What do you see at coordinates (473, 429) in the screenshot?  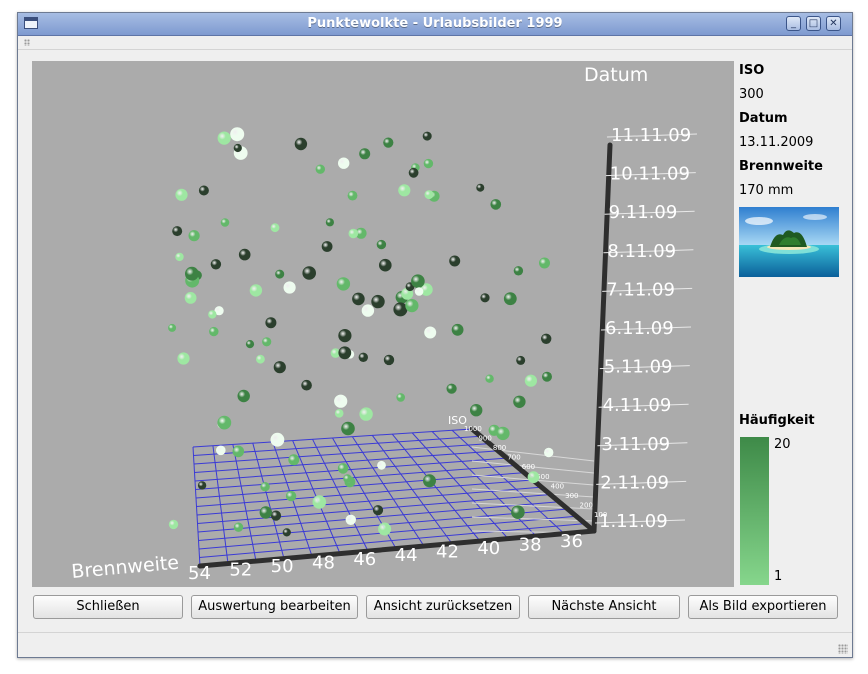 I see `iso-tick-label: 1000` at bounding box center [473, 429].